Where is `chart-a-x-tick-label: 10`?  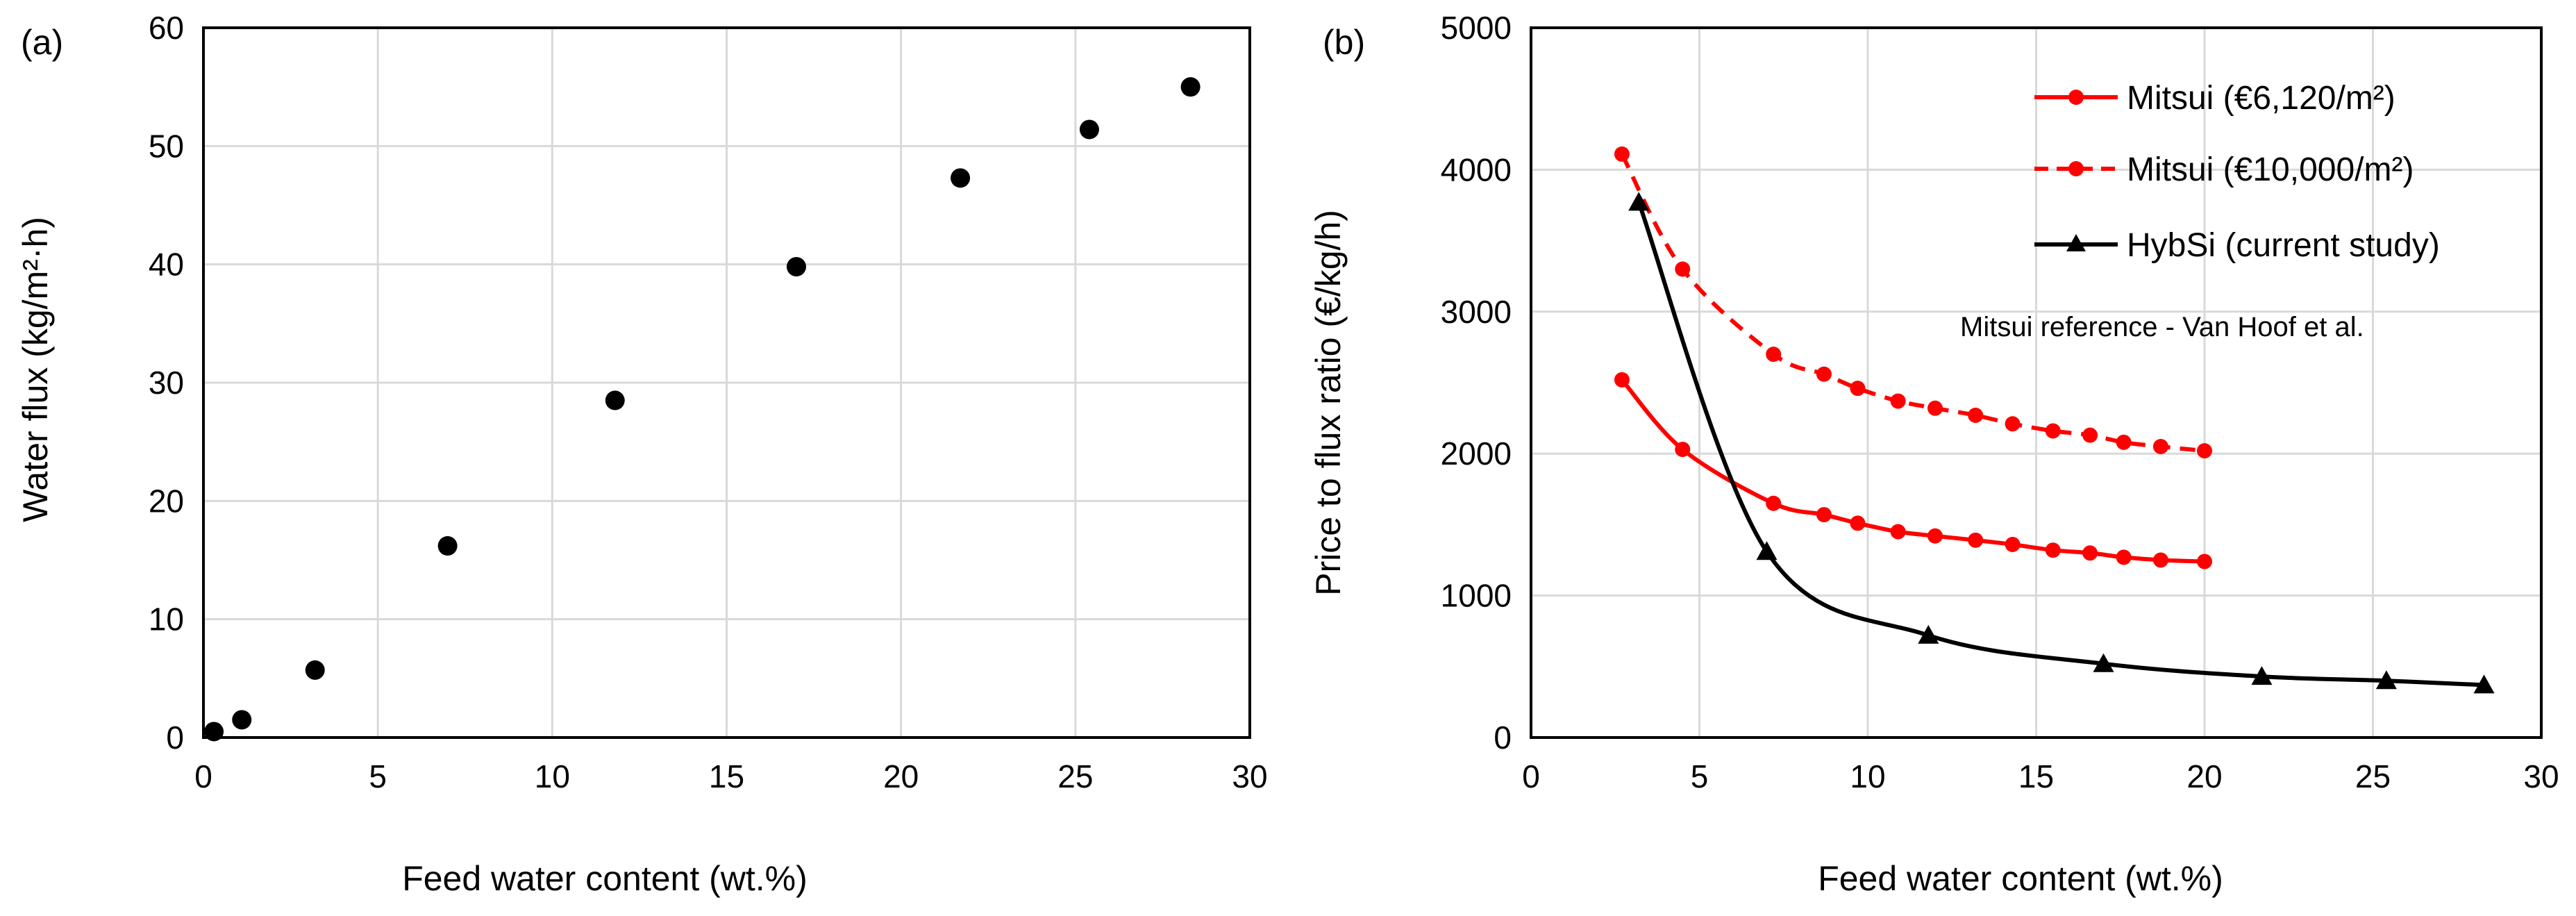
chart-a-x-tick-label: 10 is located at coordinates (552, 776).